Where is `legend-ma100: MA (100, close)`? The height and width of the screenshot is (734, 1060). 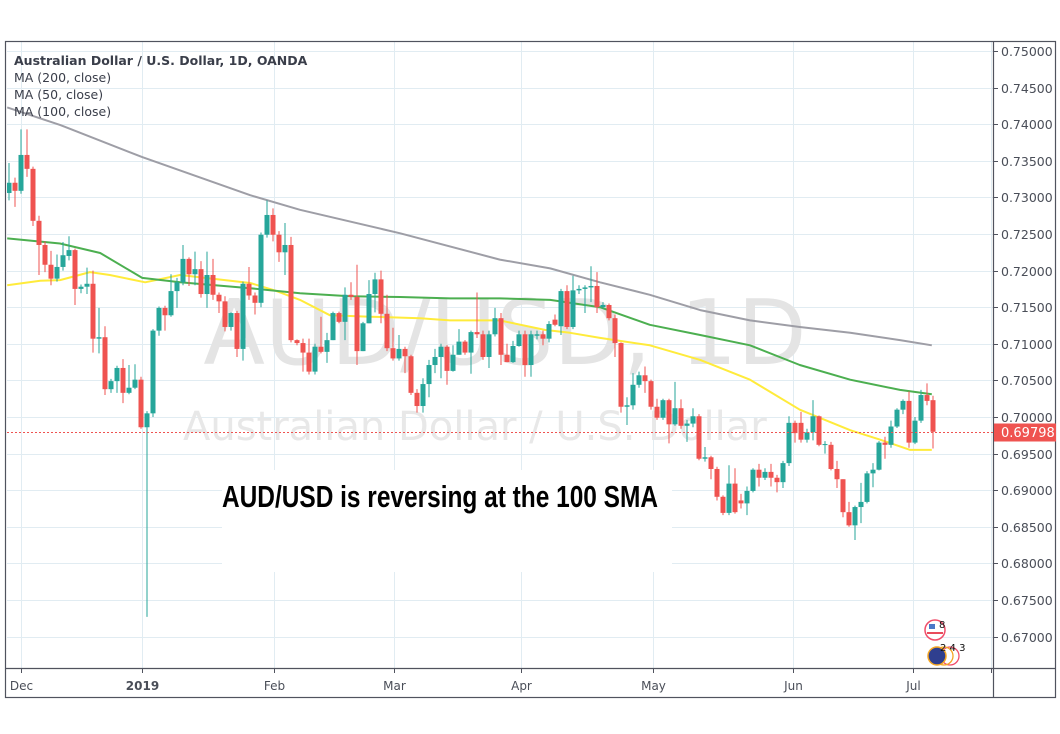 legend-ma100: MA (100, close) is located at coordinates (62, 111).